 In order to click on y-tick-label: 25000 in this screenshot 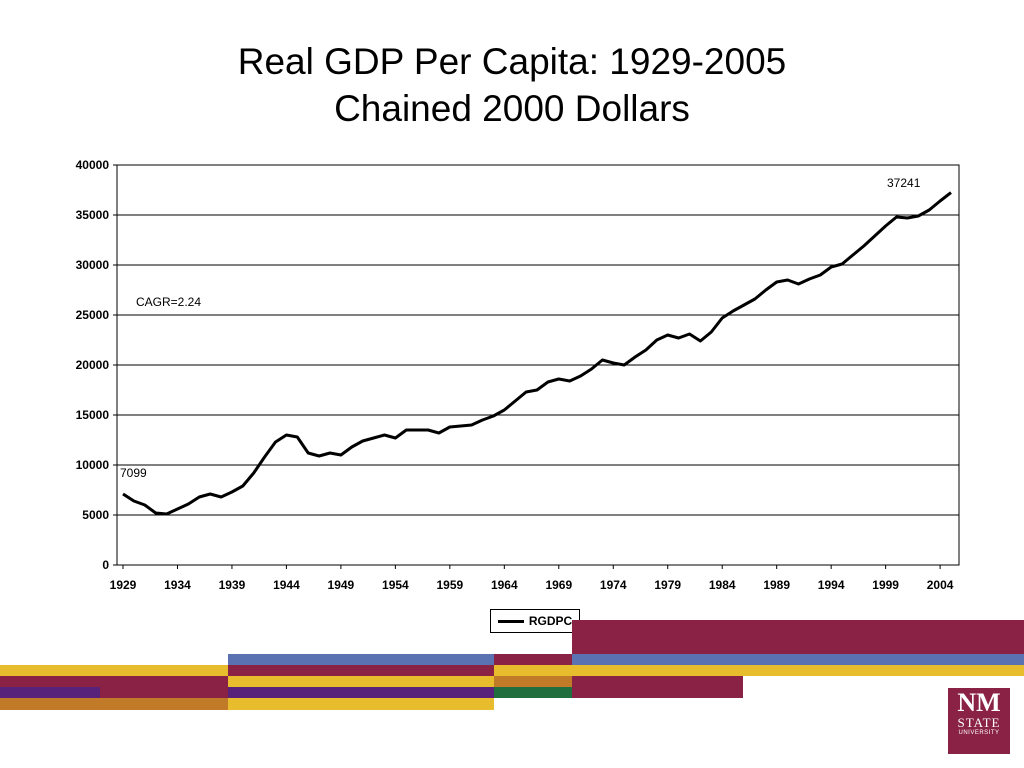, I will do `click(93, 315)`.